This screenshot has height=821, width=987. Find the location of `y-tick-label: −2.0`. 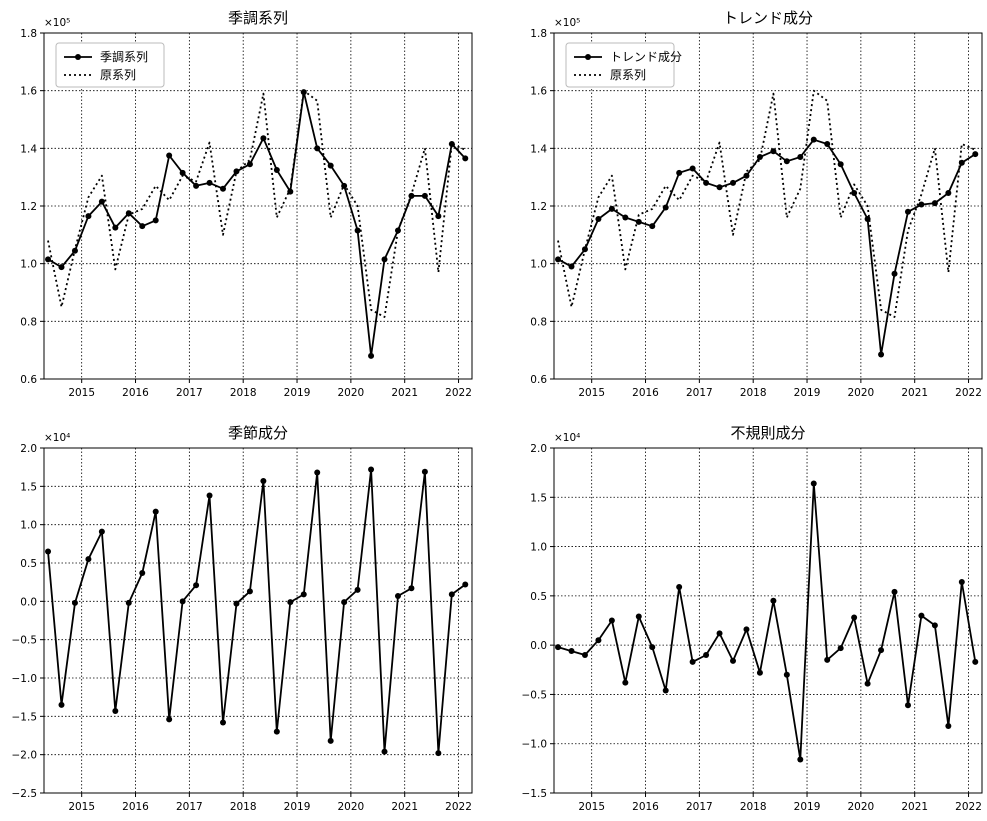

y-tick-label: −2.0 is located at coordinates (25, 756).